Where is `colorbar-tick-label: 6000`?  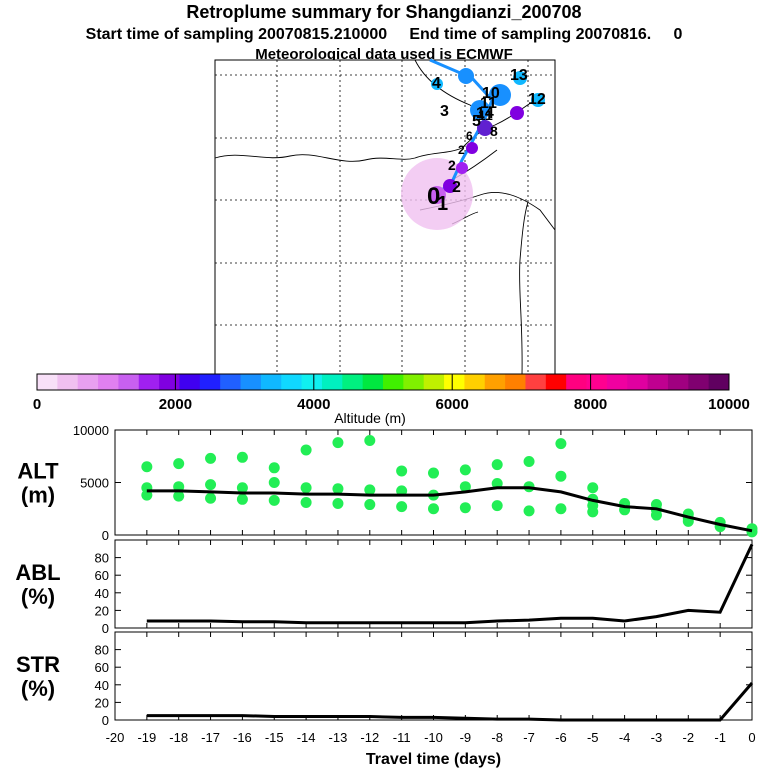
colorbar-tick-label: 6000 is located at coordinates (452, 404).